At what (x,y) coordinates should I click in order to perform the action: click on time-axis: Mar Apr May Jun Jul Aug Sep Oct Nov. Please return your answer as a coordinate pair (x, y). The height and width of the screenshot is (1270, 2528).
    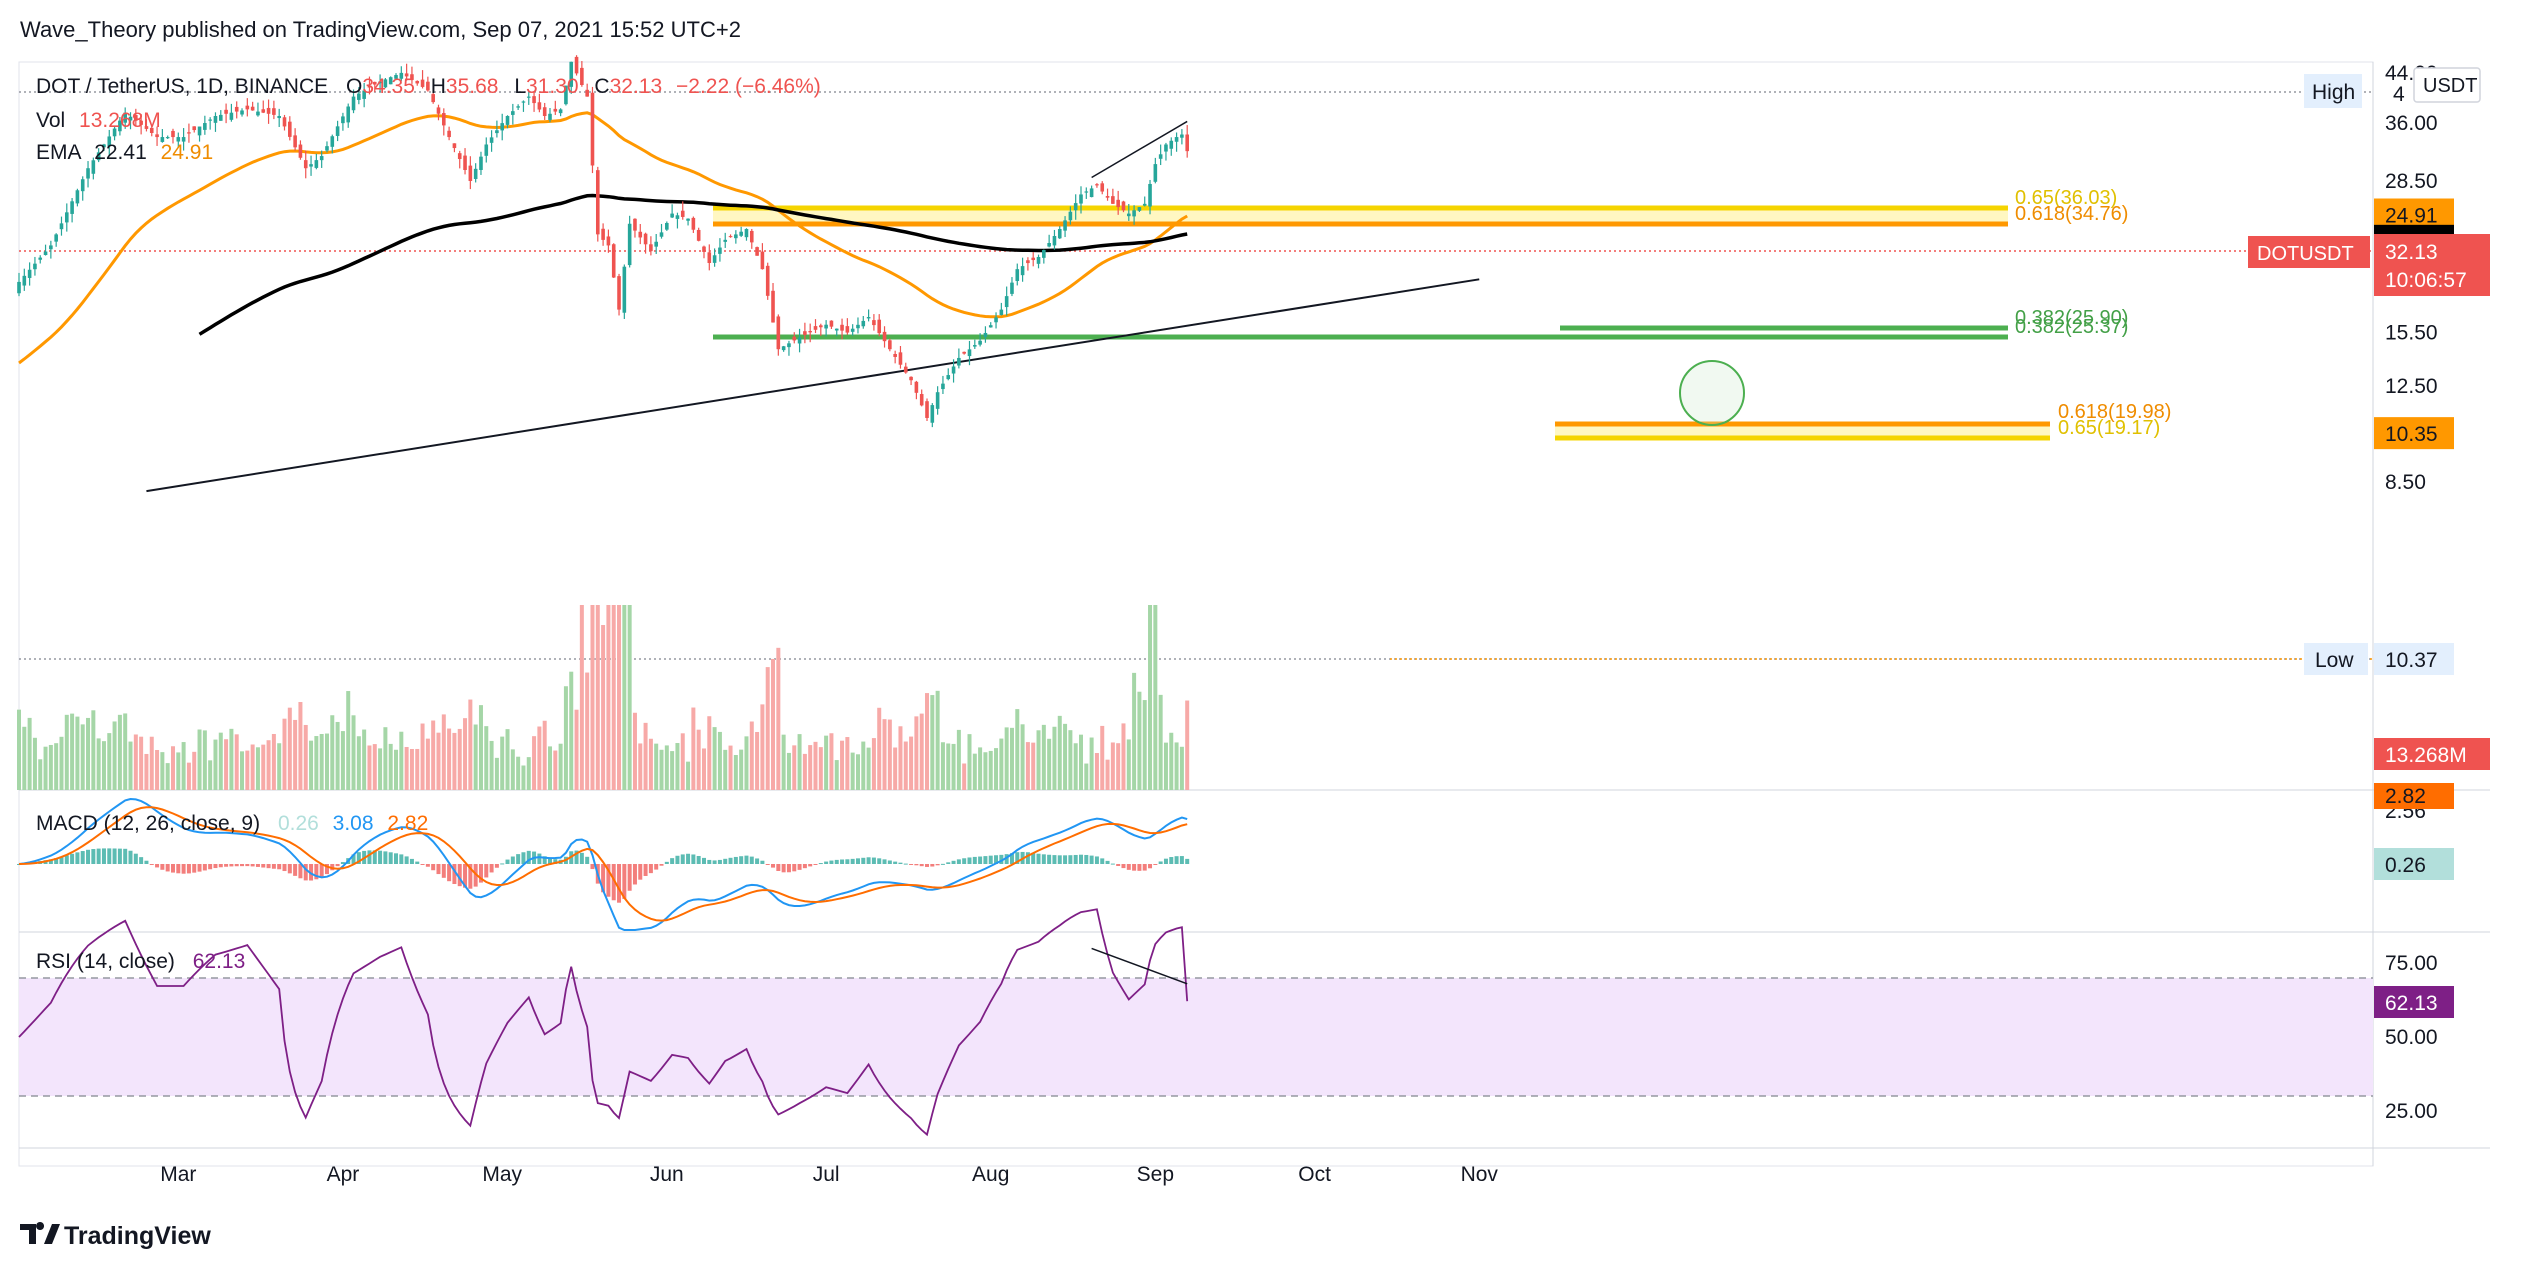
    Looking at the image, I should click on (829, 1174).